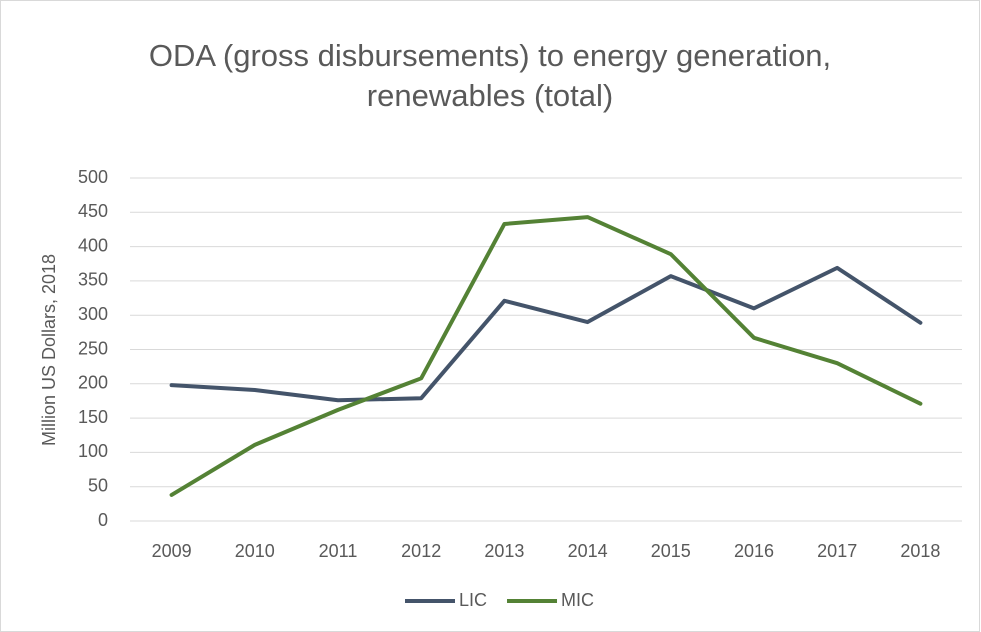 The height and width of the screenshot is (632, 981). I want to click on y-tick-label: 400, so click(93, 245).